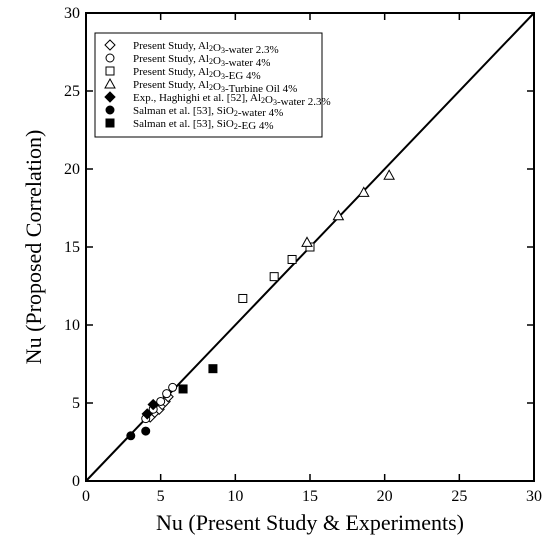  What do you see at coordinates (72, 13) in the screenshot?
I see `y-tick-label: 30` at bounding box center [72, 13].